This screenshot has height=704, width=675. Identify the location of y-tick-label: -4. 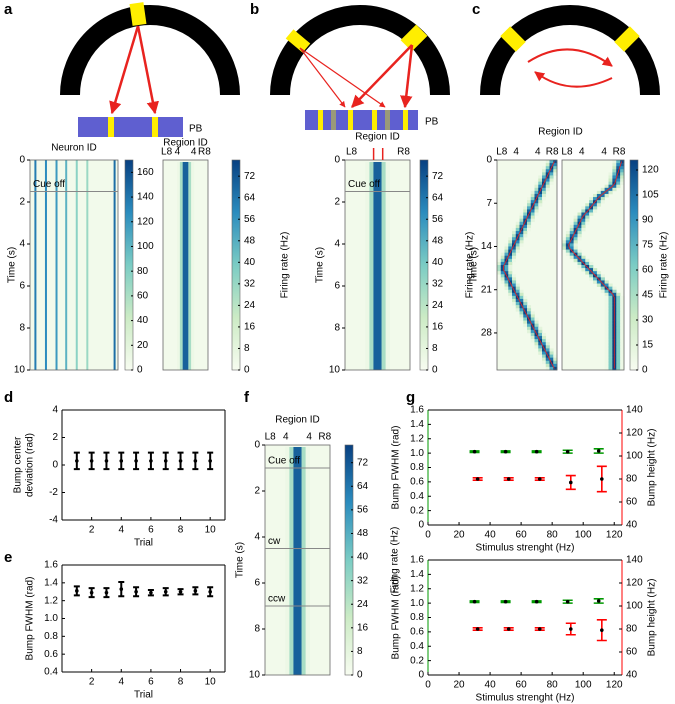
(53, 520).